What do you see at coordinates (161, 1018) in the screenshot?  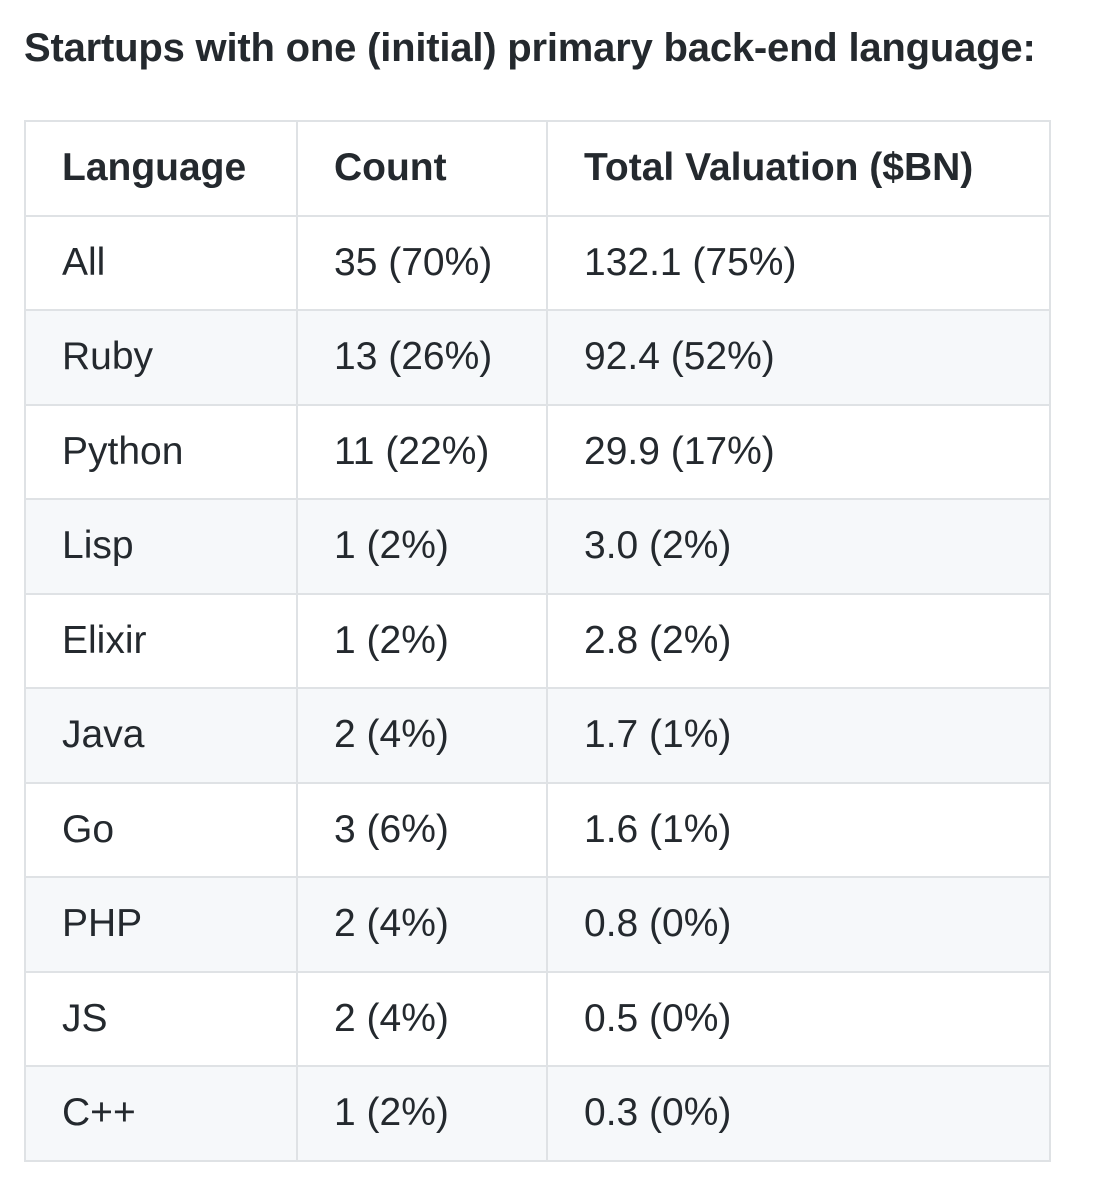 I see `language-cell: JS` at bounding box center [161, 1018].